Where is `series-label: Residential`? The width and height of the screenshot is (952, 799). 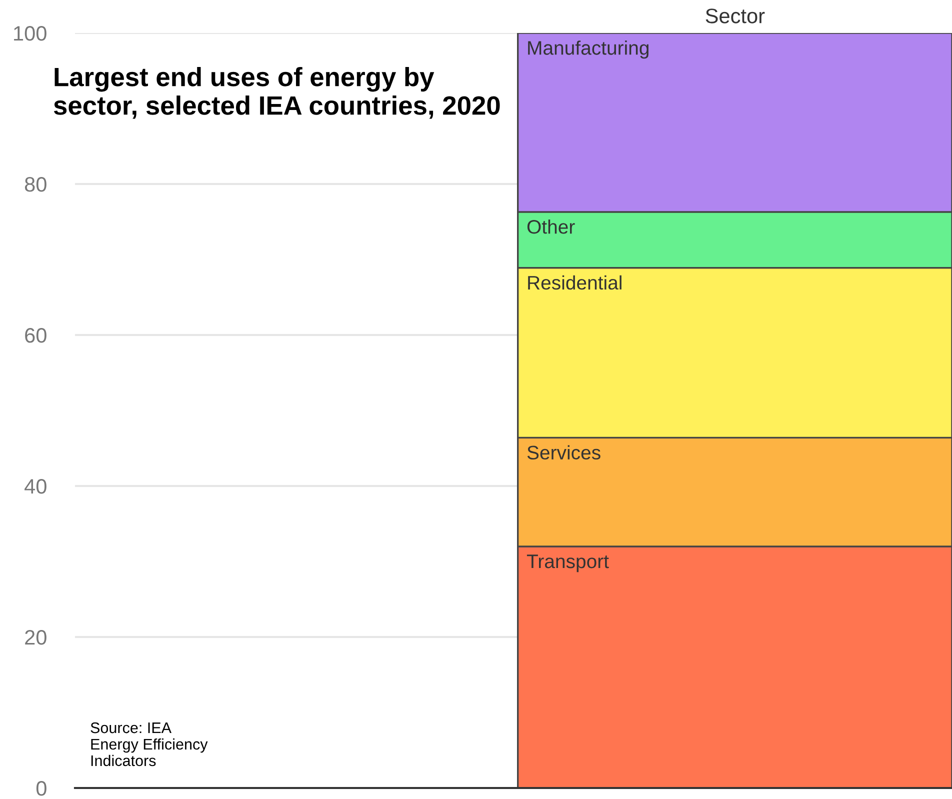
series-label: Residential is located at coordinates (575, 282).